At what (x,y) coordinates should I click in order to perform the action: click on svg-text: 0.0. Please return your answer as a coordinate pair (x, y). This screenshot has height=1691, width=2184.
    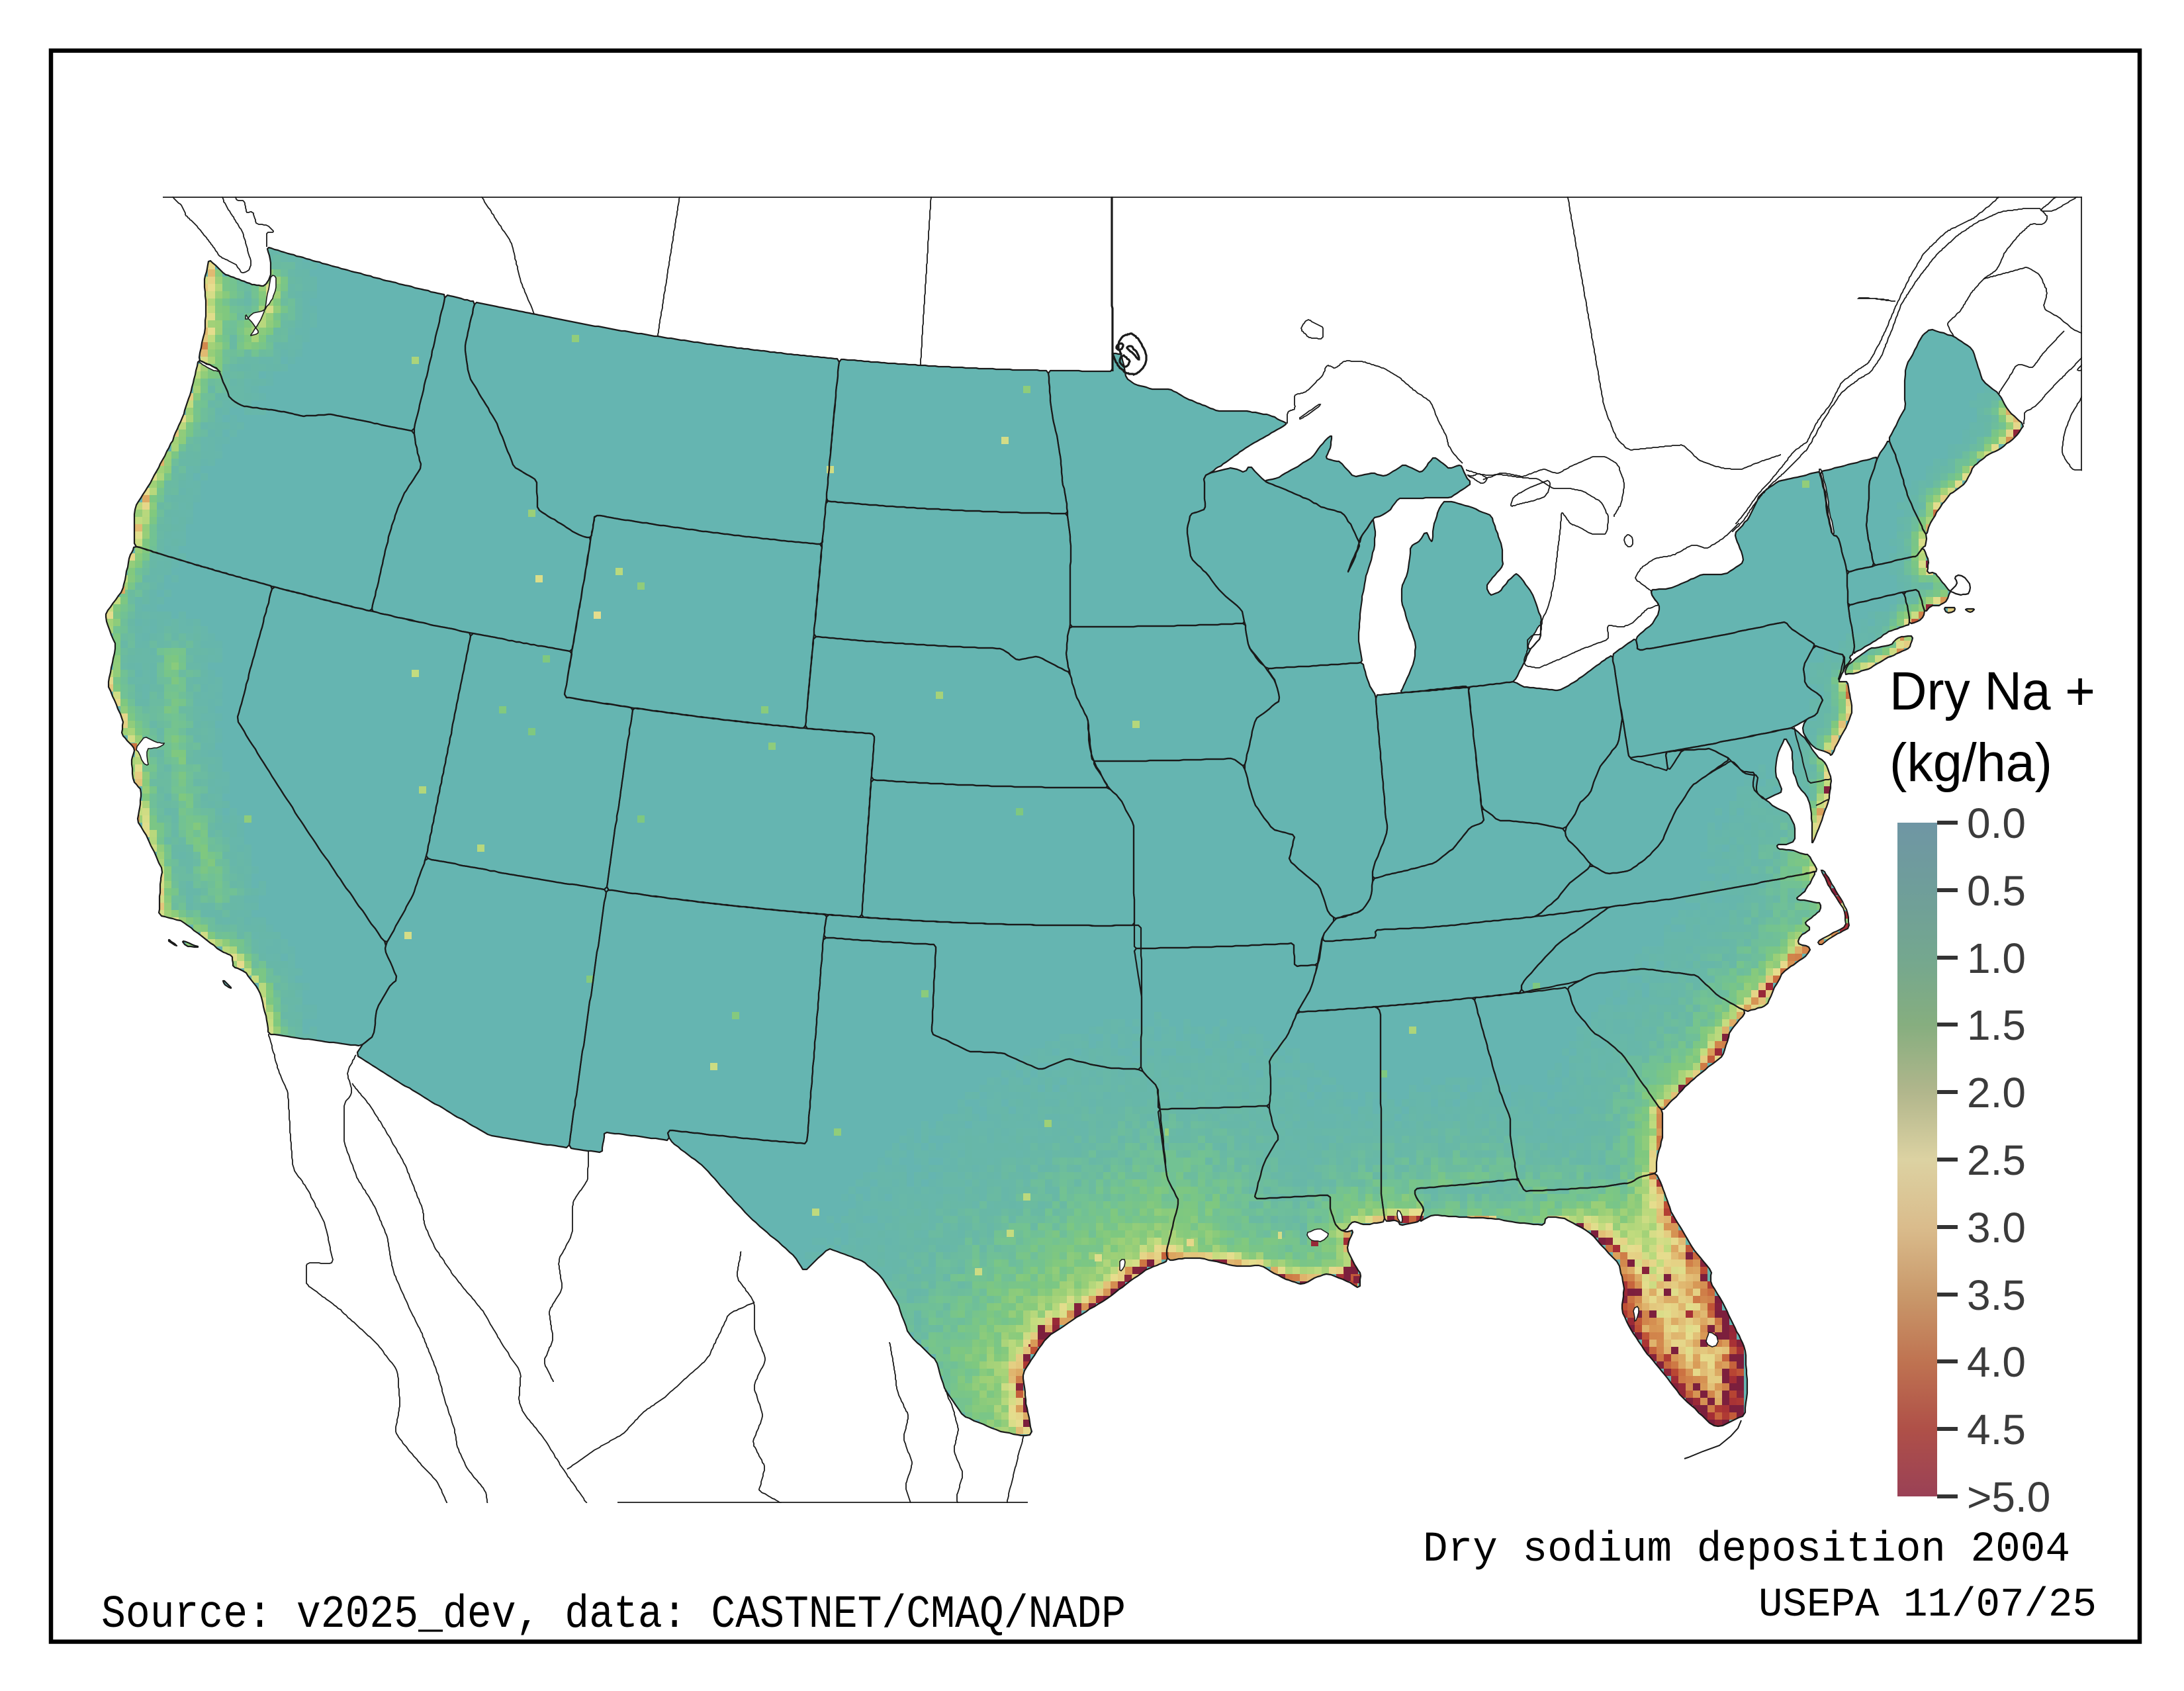
    Looking at the image, I should click on (1996, 824).